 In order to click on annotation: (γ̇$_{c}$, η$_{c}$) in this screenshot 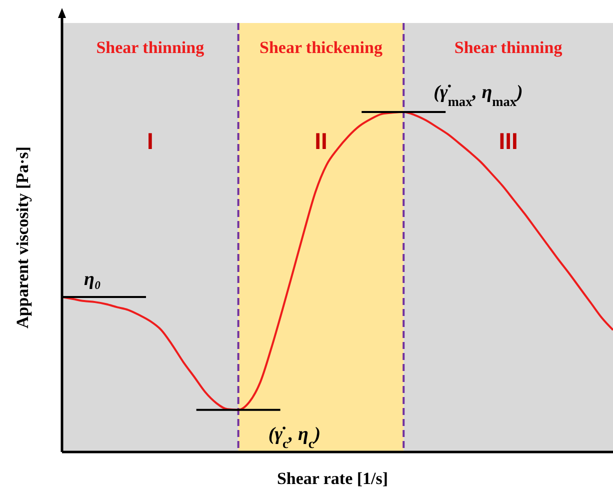, I will do `click(294, 437)`.